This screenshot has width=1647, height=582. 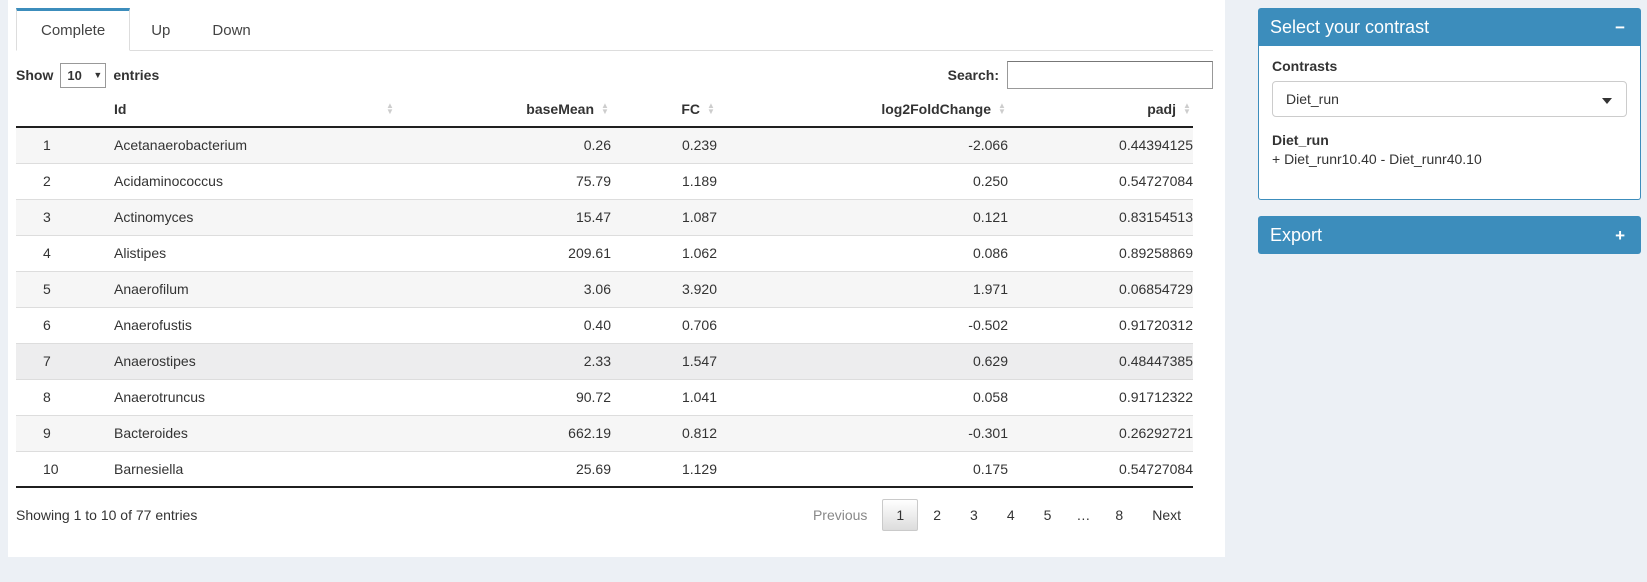 I want to click on cell-log2fc: -0.502, so click(x=862, y=324).